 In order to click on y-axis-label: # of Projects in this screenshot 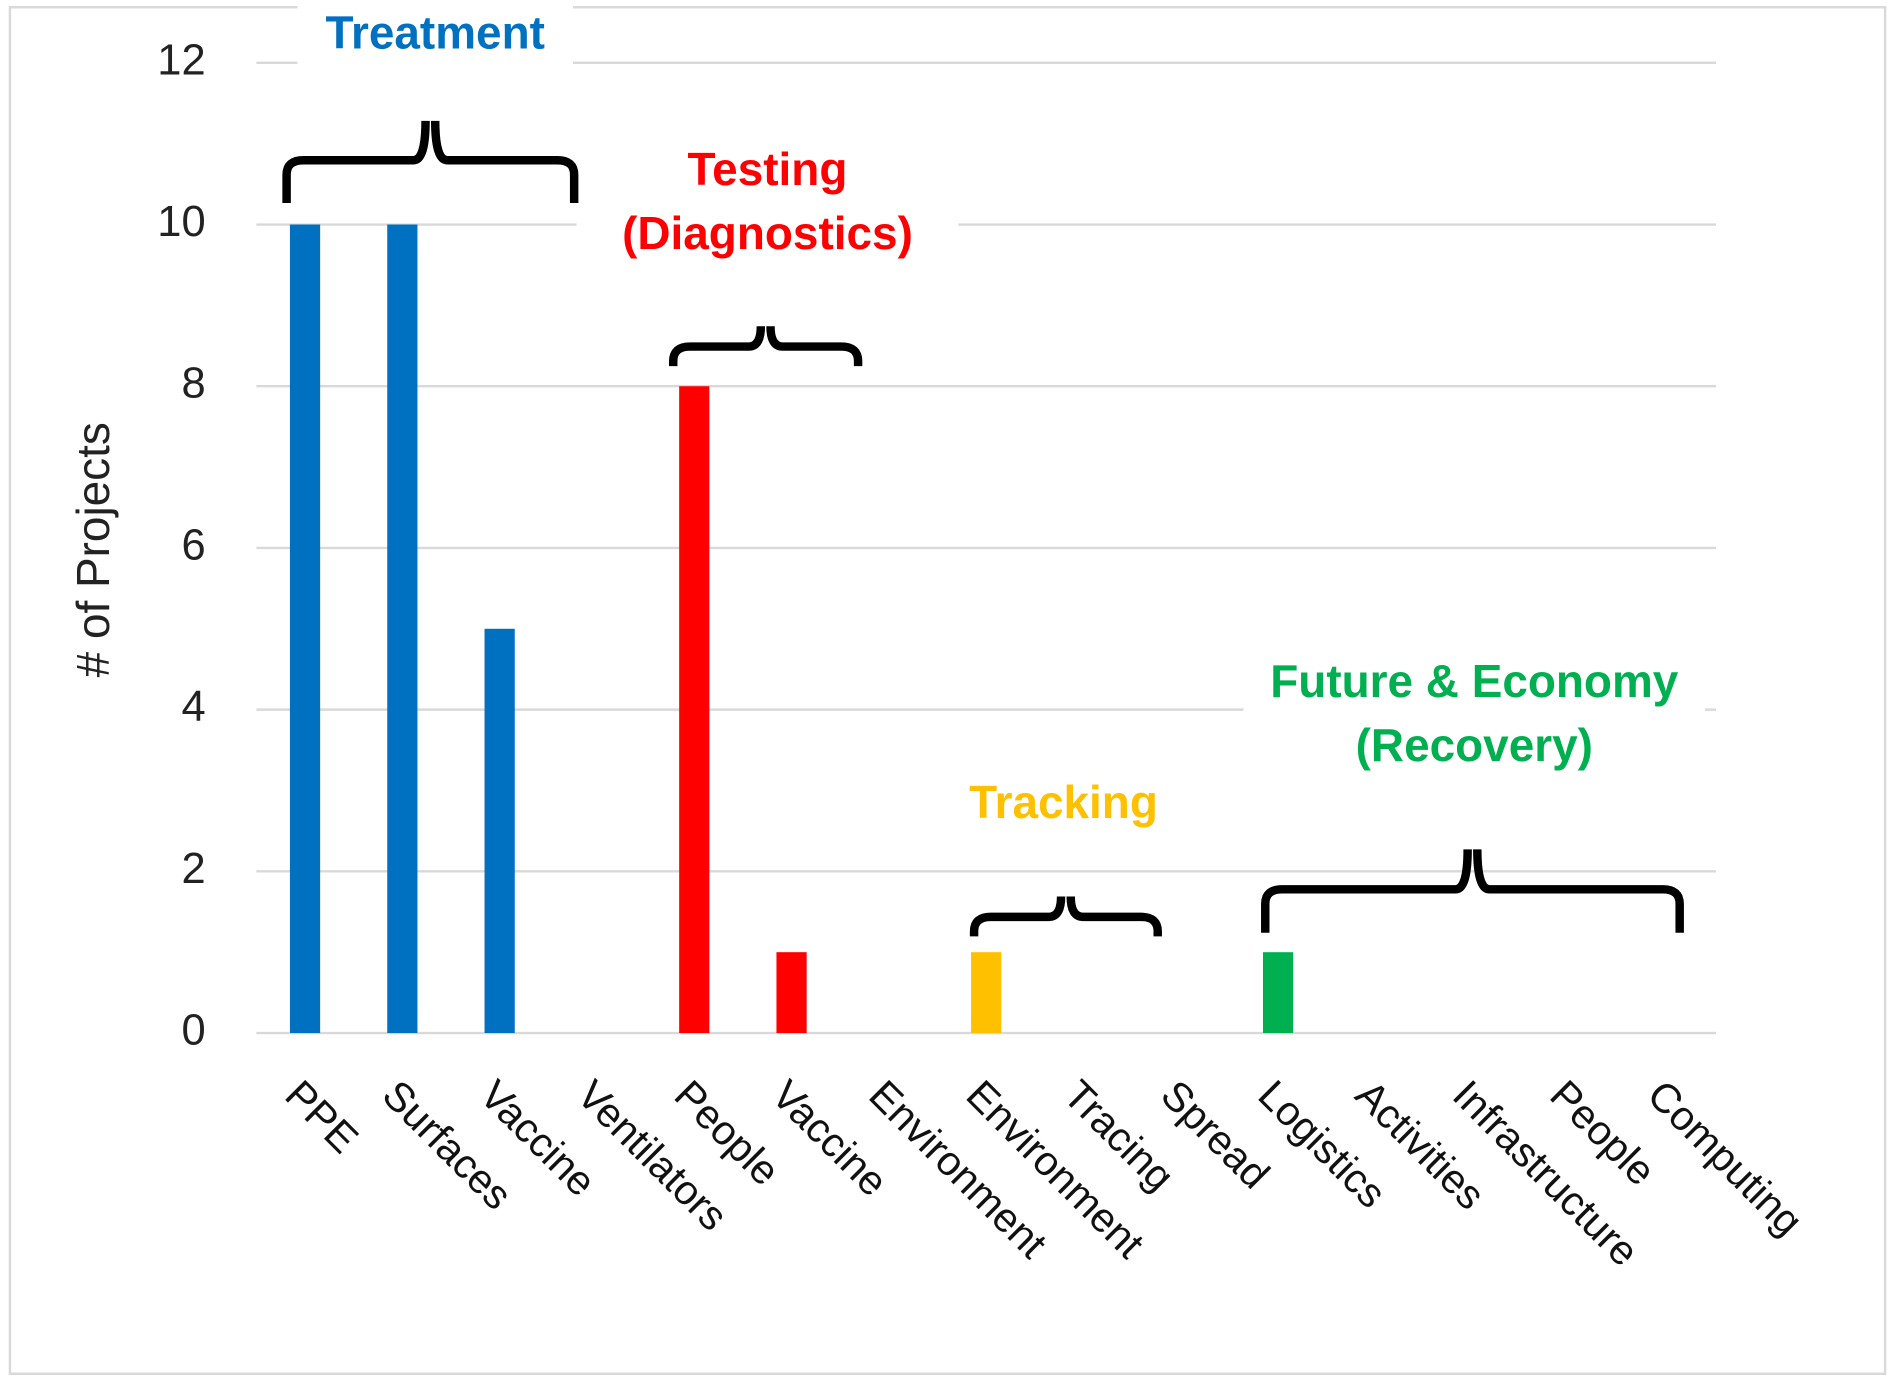, I will do `click(93, 549)`.